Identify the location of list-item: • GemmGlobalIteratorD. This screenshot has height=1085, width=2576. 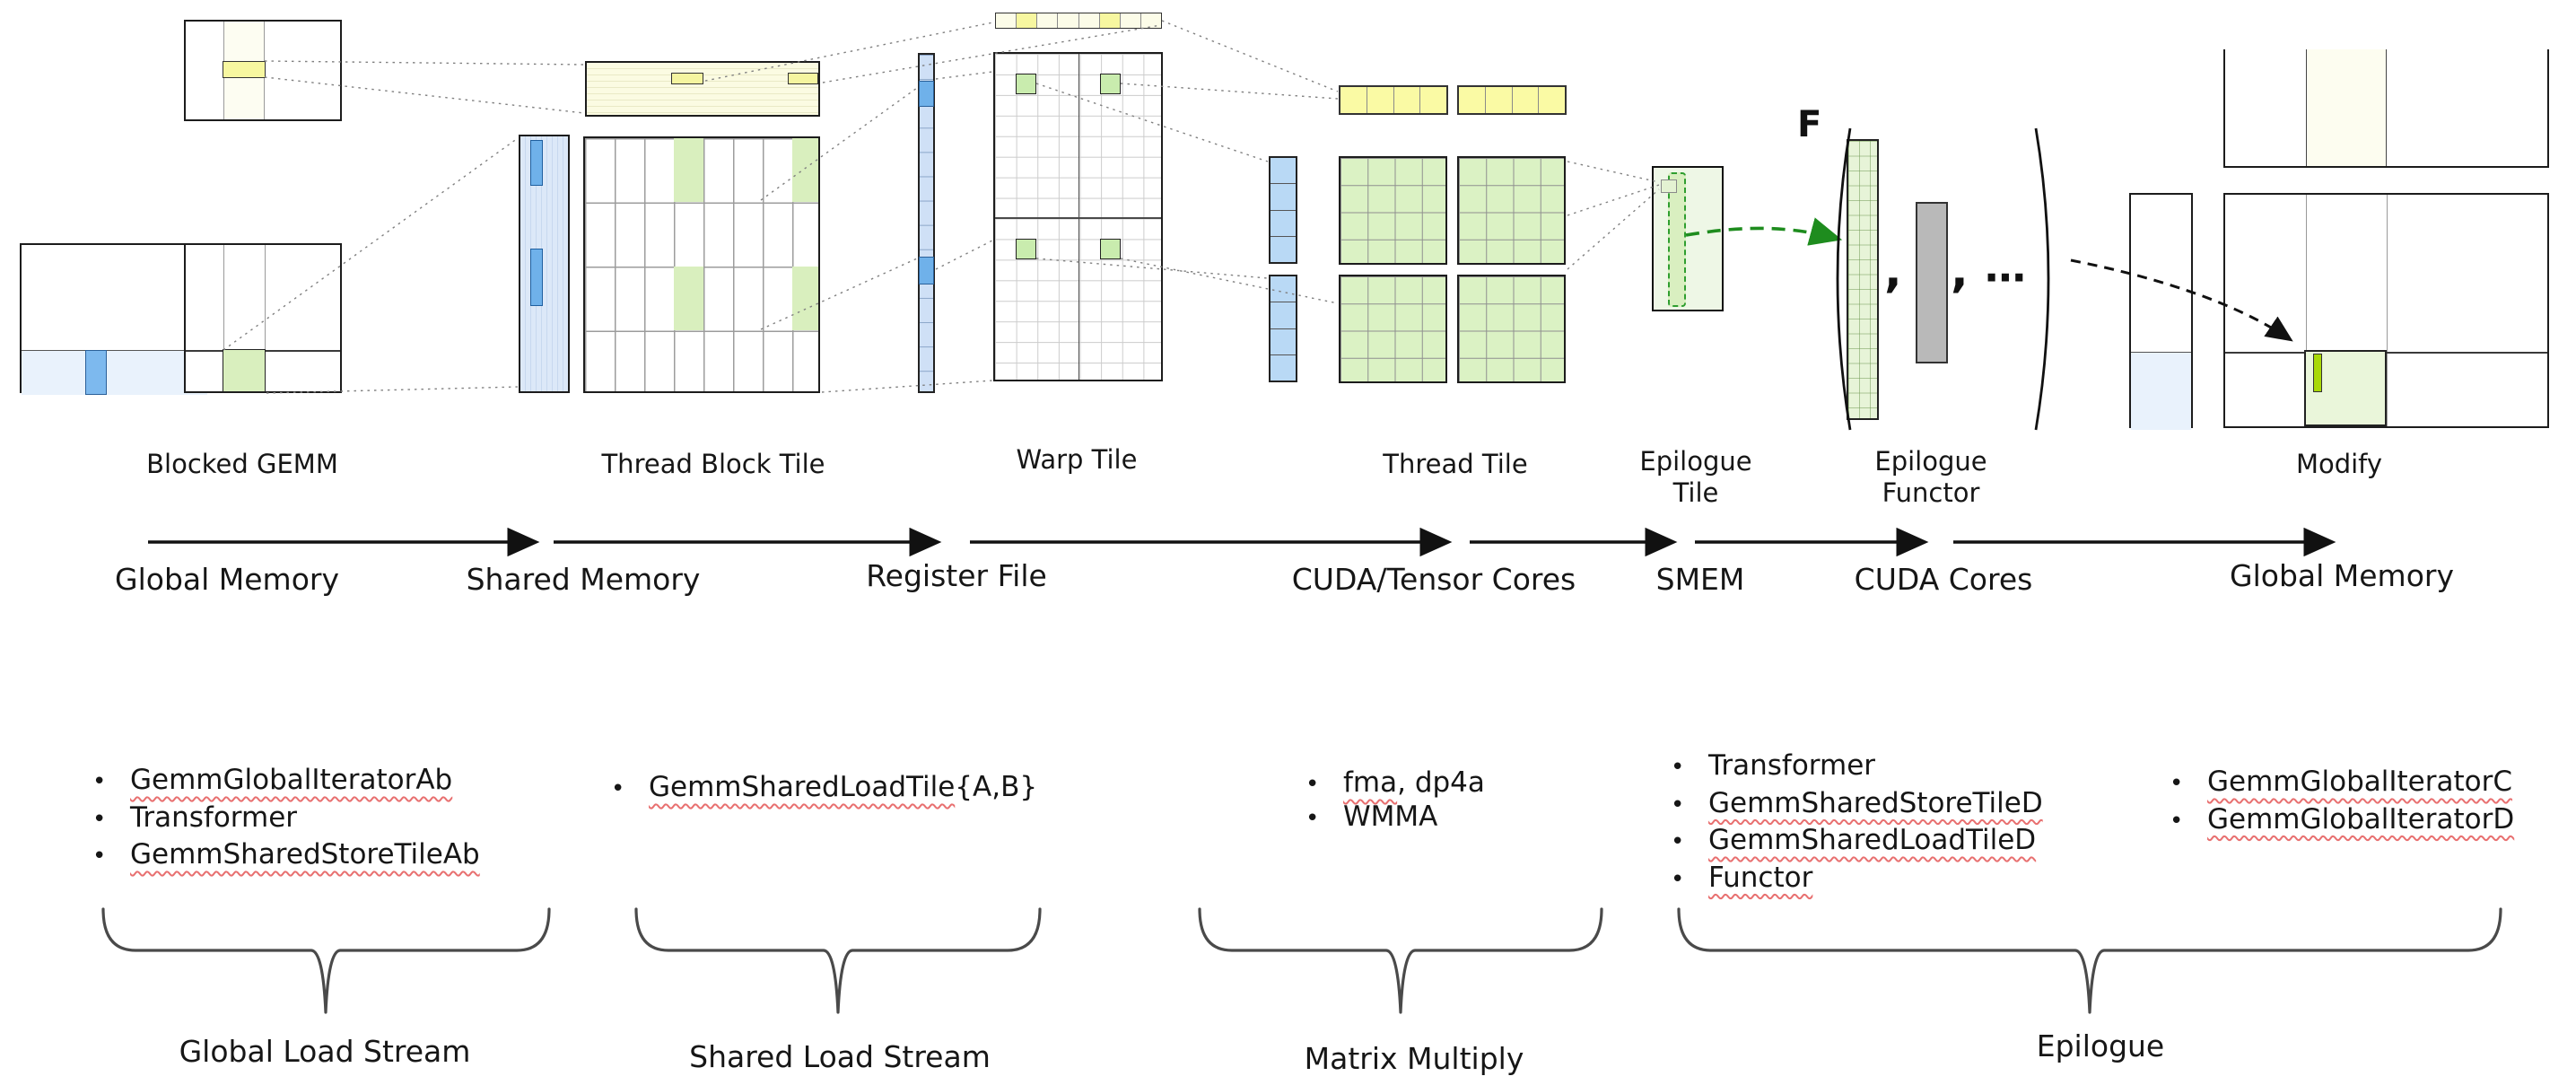
(2342, 820).